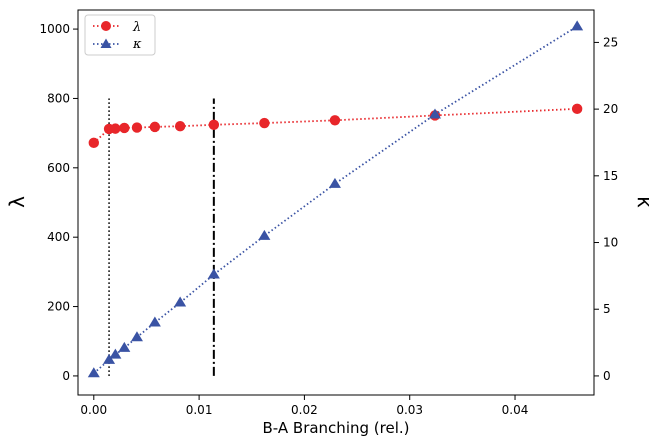 The width and height of the screenshot is (650, 441). Describe the element at coordinates (93, 410) in the screenshot. I see `x-tick-label: 0.00` at that location.